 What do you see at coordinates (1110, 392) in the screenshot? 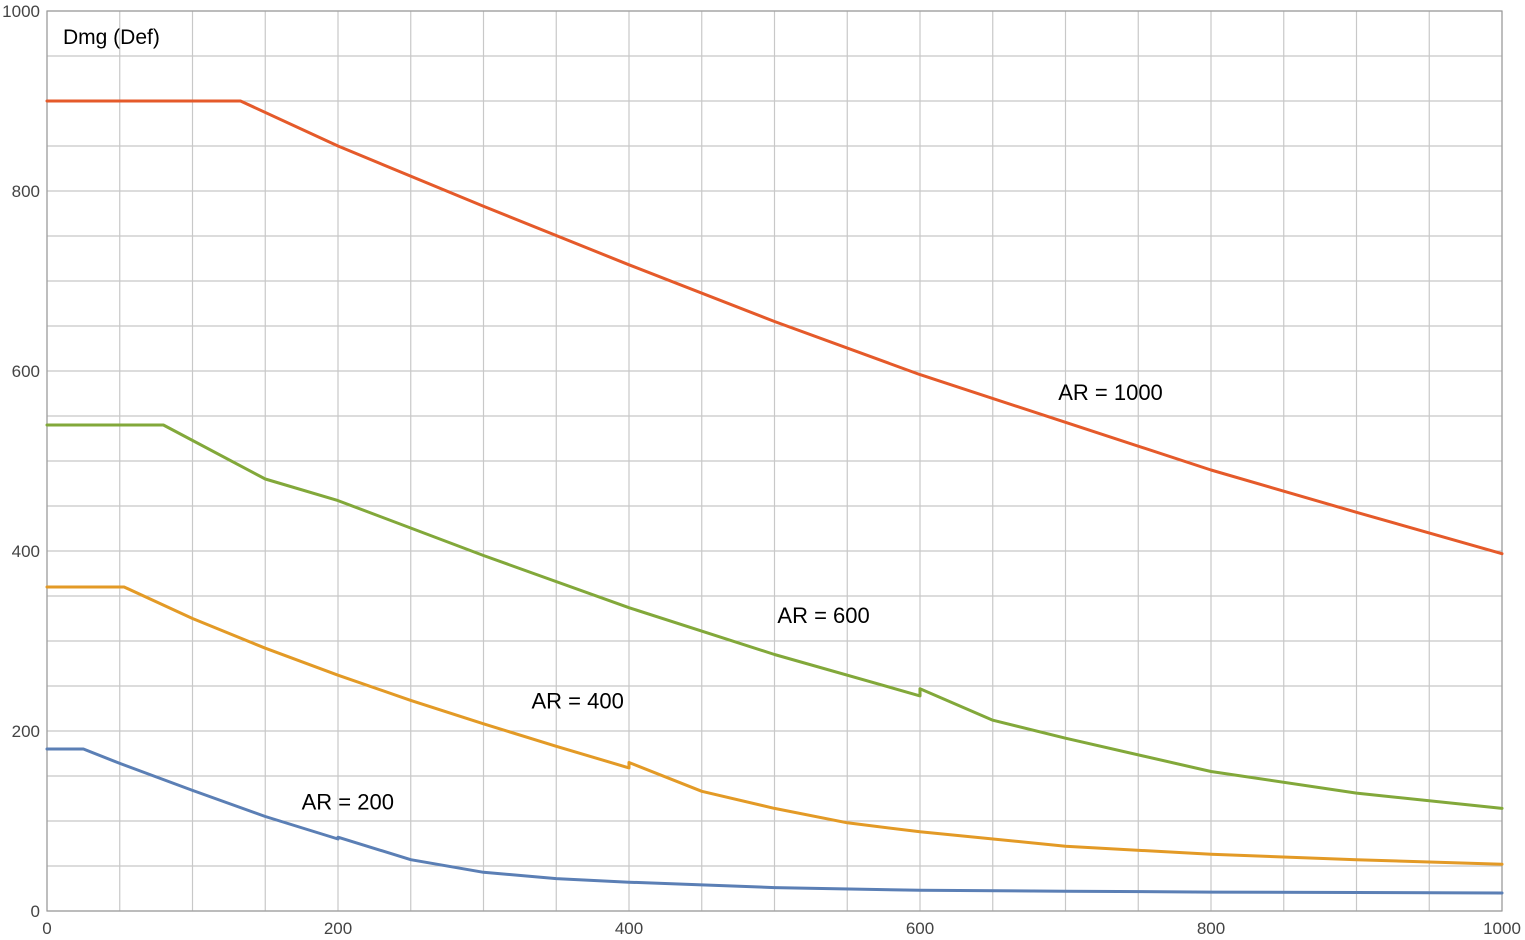
I see `series-label-ar-1000: AR = 1000` at bounding box center [1110, 392].